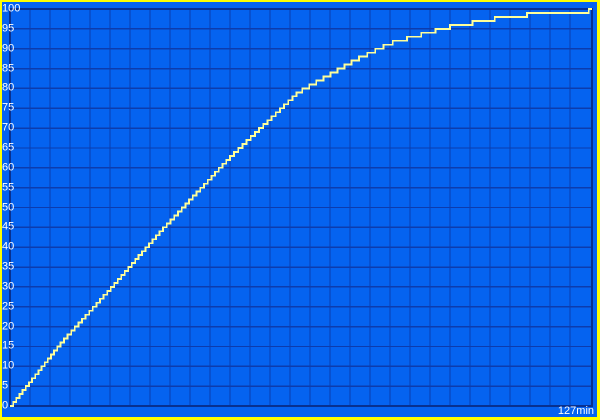  Describe the element at coordinates (8, 207) in the screenshot. I see `y-axis-tick-label: 50` at that location.